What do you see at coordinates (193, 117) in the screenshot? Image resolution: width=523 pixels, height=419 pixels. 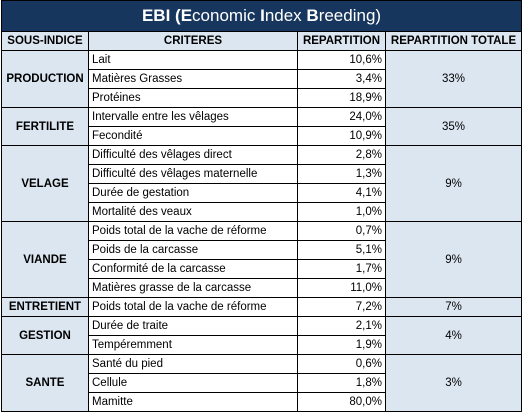 I see `critere-cell: Intervalle entre les vêlages` at bounding box center [193, 117].